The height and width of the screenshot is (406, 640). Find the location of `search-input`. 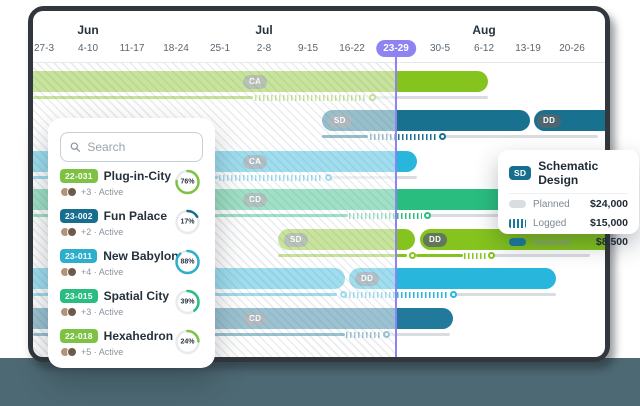

search-input is located at coordinates (140, 147).